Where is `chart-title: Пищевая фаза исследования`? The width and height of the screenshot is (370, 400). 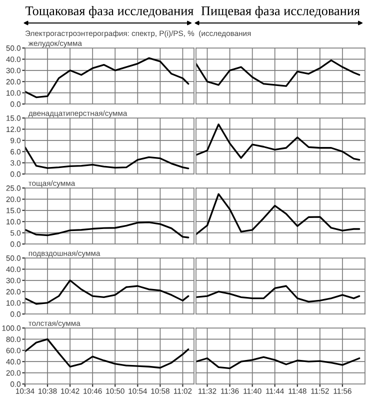
chart-title: Пищевая фаза исследования is located at coordinates (280, 12).